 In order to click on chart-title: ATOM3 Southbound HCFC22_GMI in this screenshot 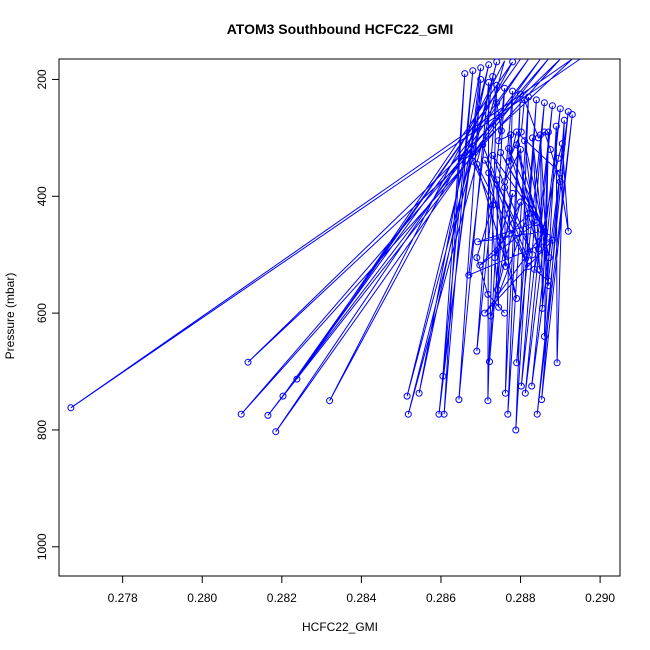, I will do `click(340, 29)`.